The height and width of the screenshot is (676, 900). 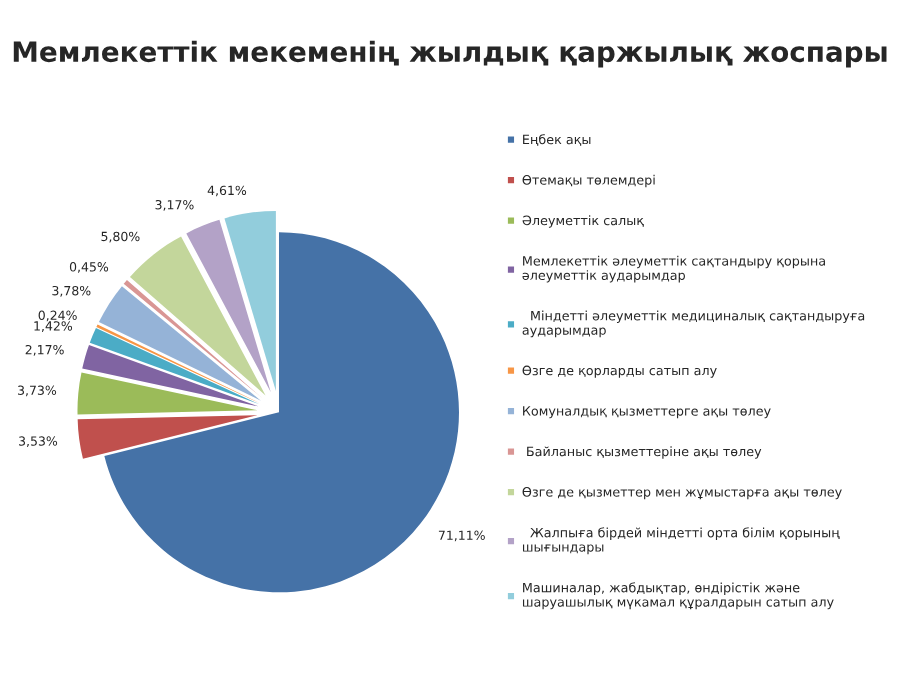 I want to click on chart-title: Мемлекеттік мекеменің жылдық қаржылық жоспары, so click(x=450, y=54).